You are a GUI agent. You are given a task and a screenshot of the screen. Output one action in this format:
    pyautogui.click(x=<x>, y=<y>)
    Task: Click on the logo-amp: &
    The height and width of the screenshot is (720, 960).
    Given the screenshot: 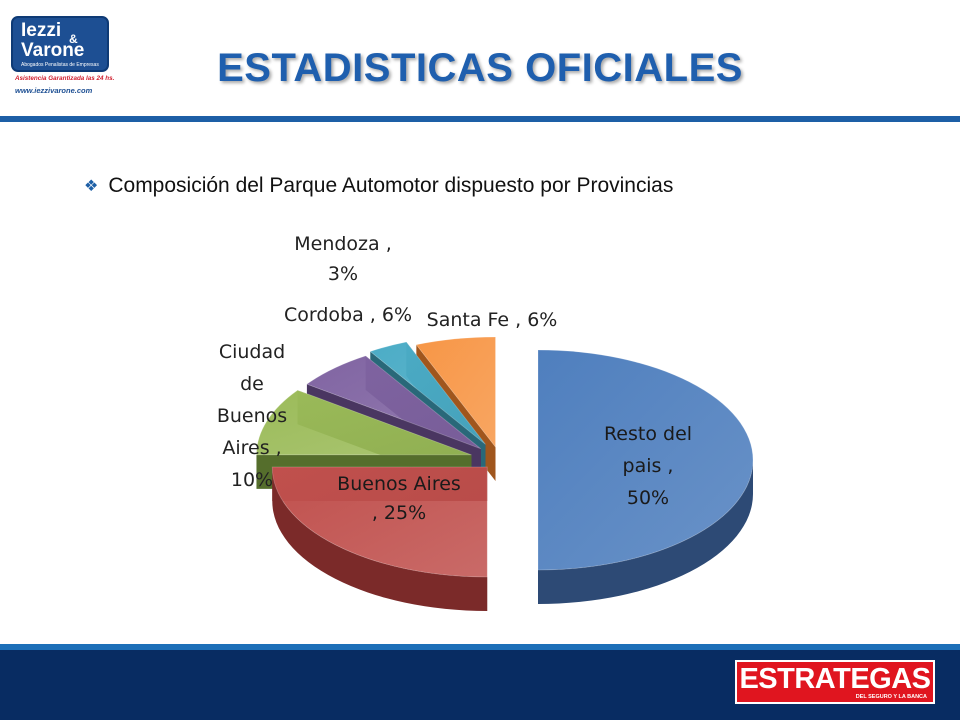 What is the action you would take?
    pyautogui.click(x=73, y=39)
    